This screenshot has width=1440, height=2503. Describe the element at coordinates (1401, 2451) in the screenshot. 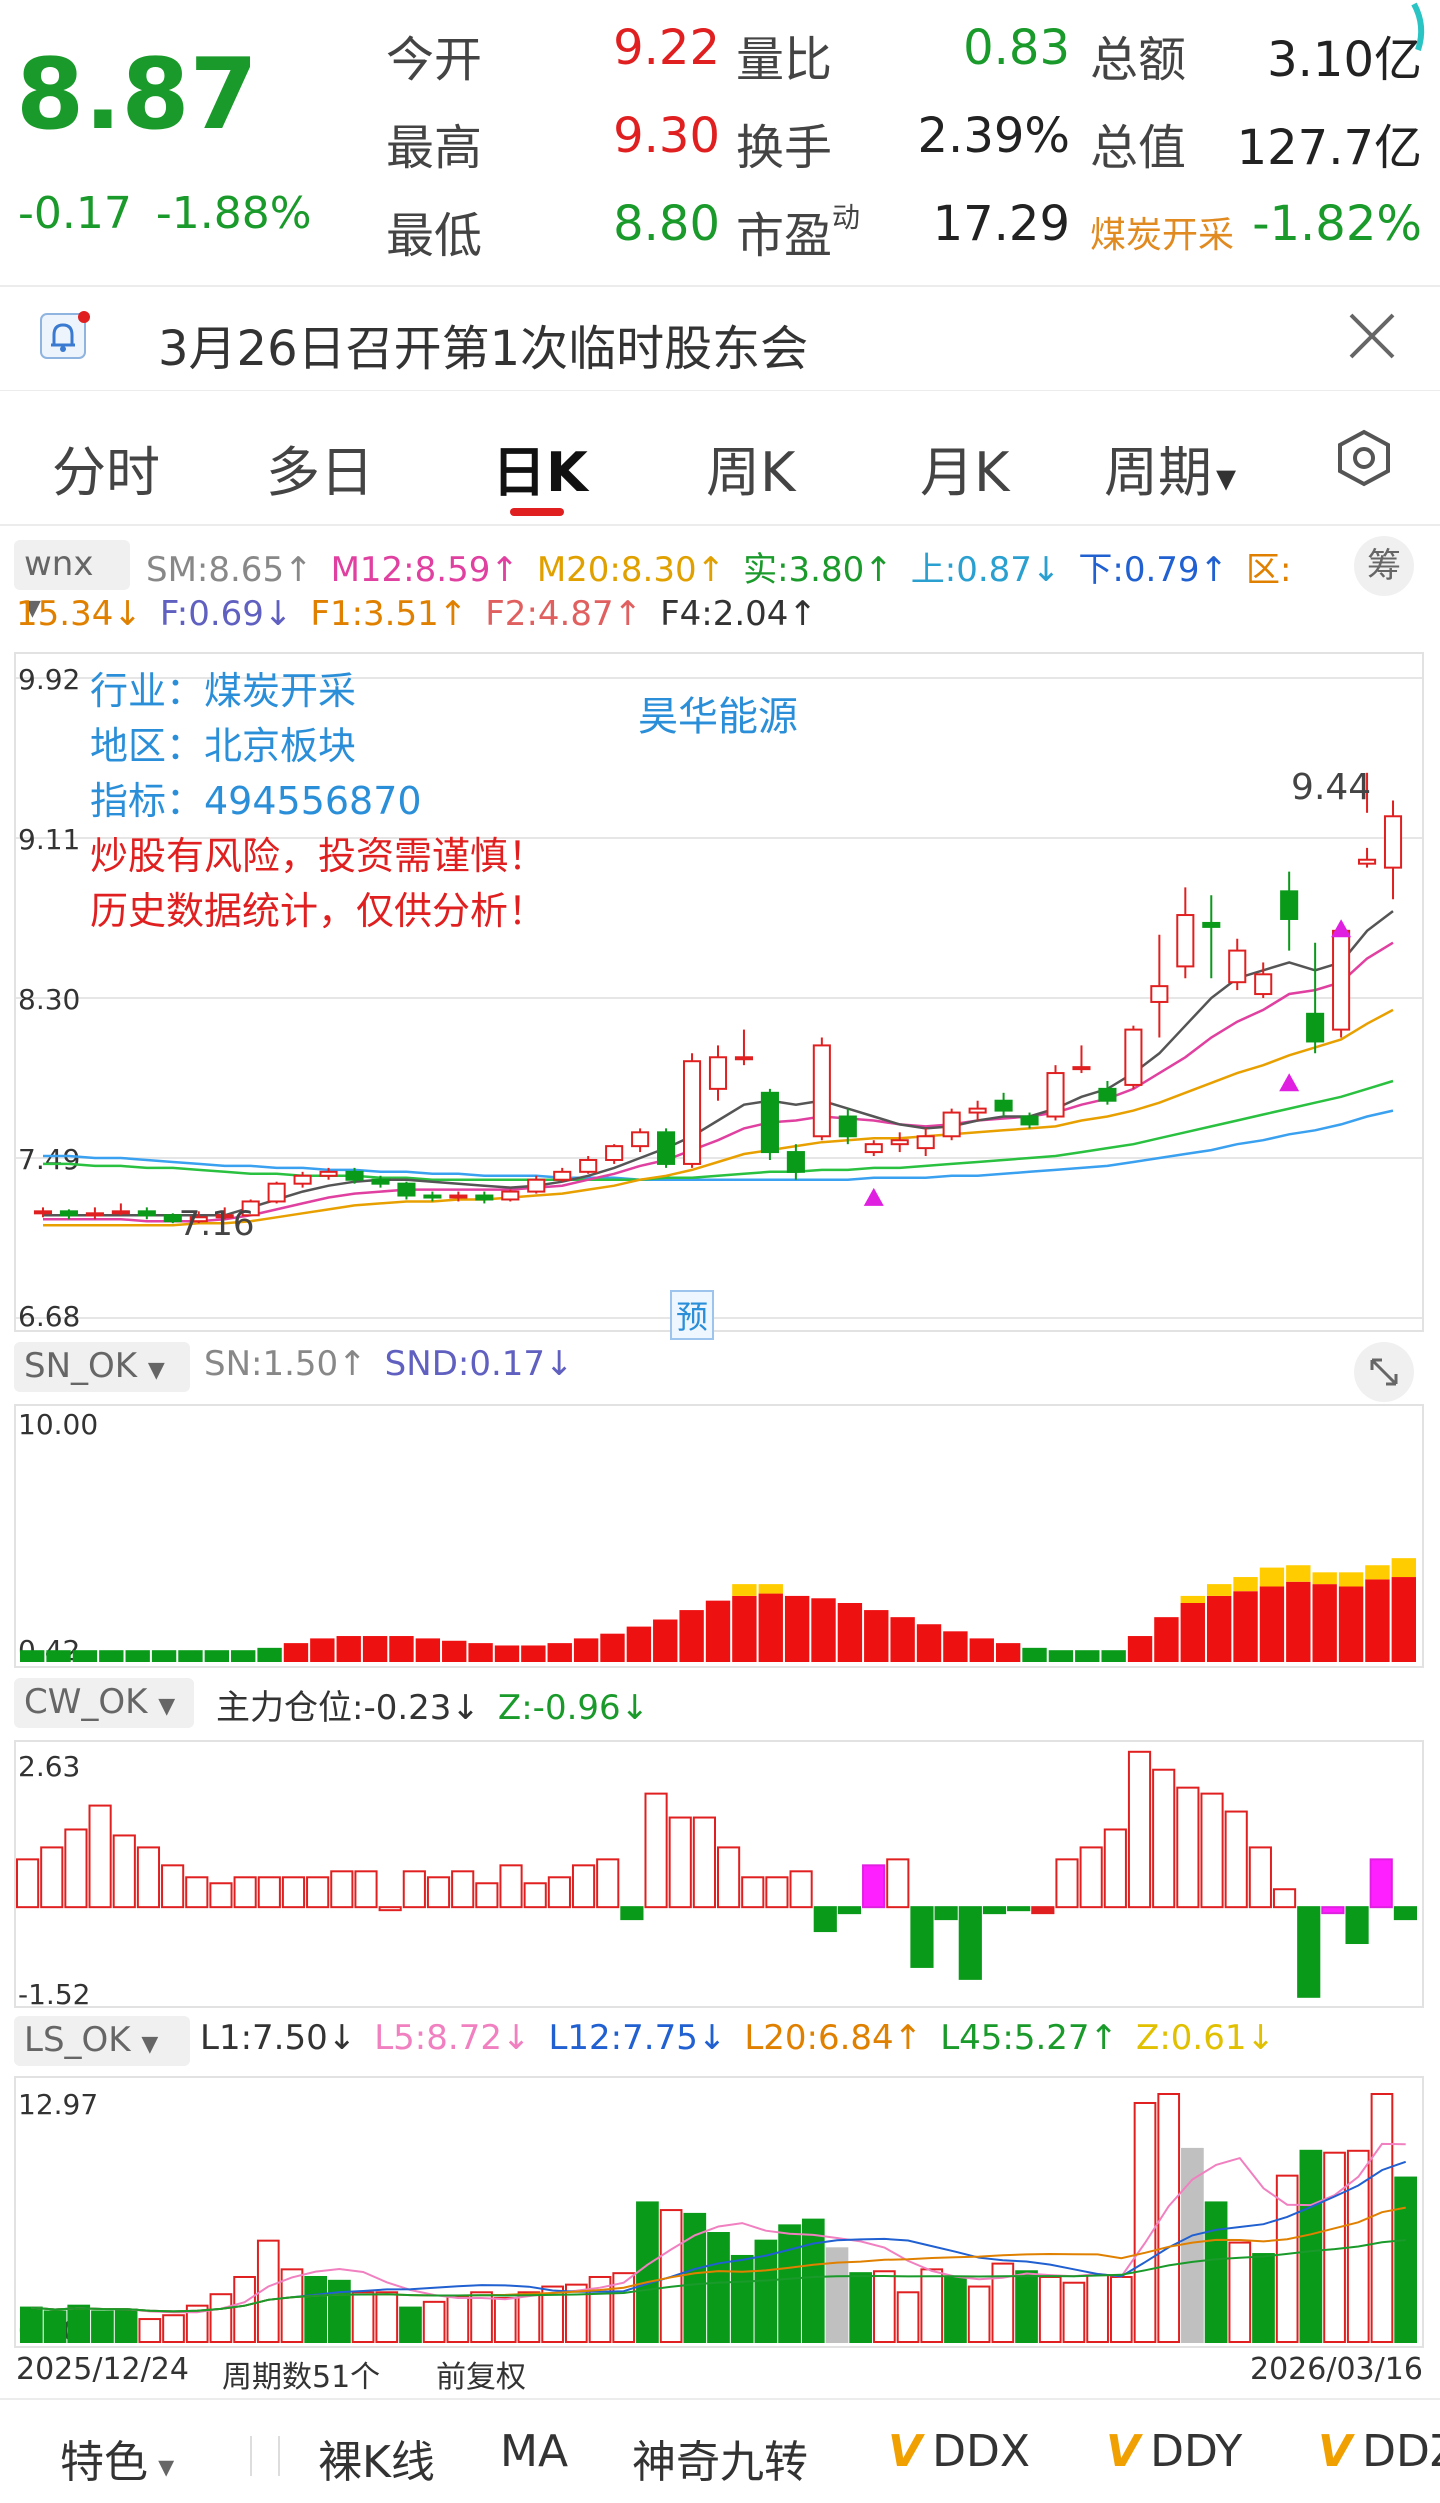

I see `toolbar-label: DDZ` at that location.